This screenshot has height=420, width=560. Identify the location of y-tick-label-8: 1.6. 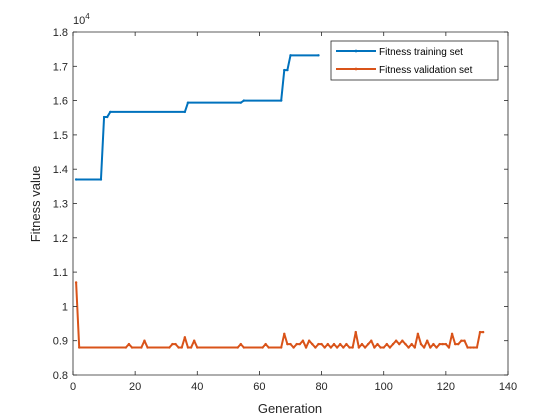
(60, 102).